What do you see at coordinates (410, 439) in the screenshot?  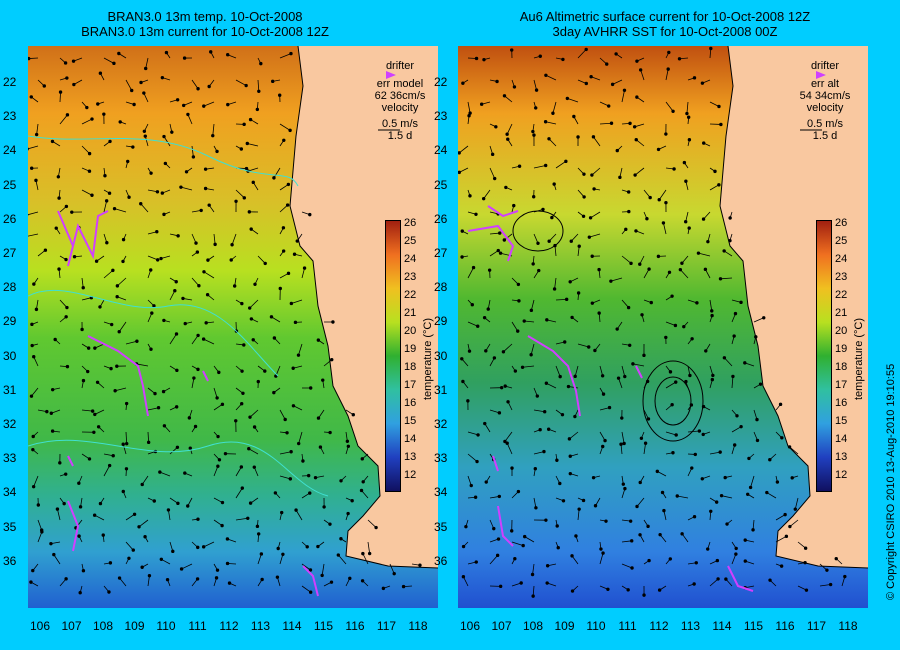 I see `left-colorbar-tick-14: 14` at bounding box center [410, 439].